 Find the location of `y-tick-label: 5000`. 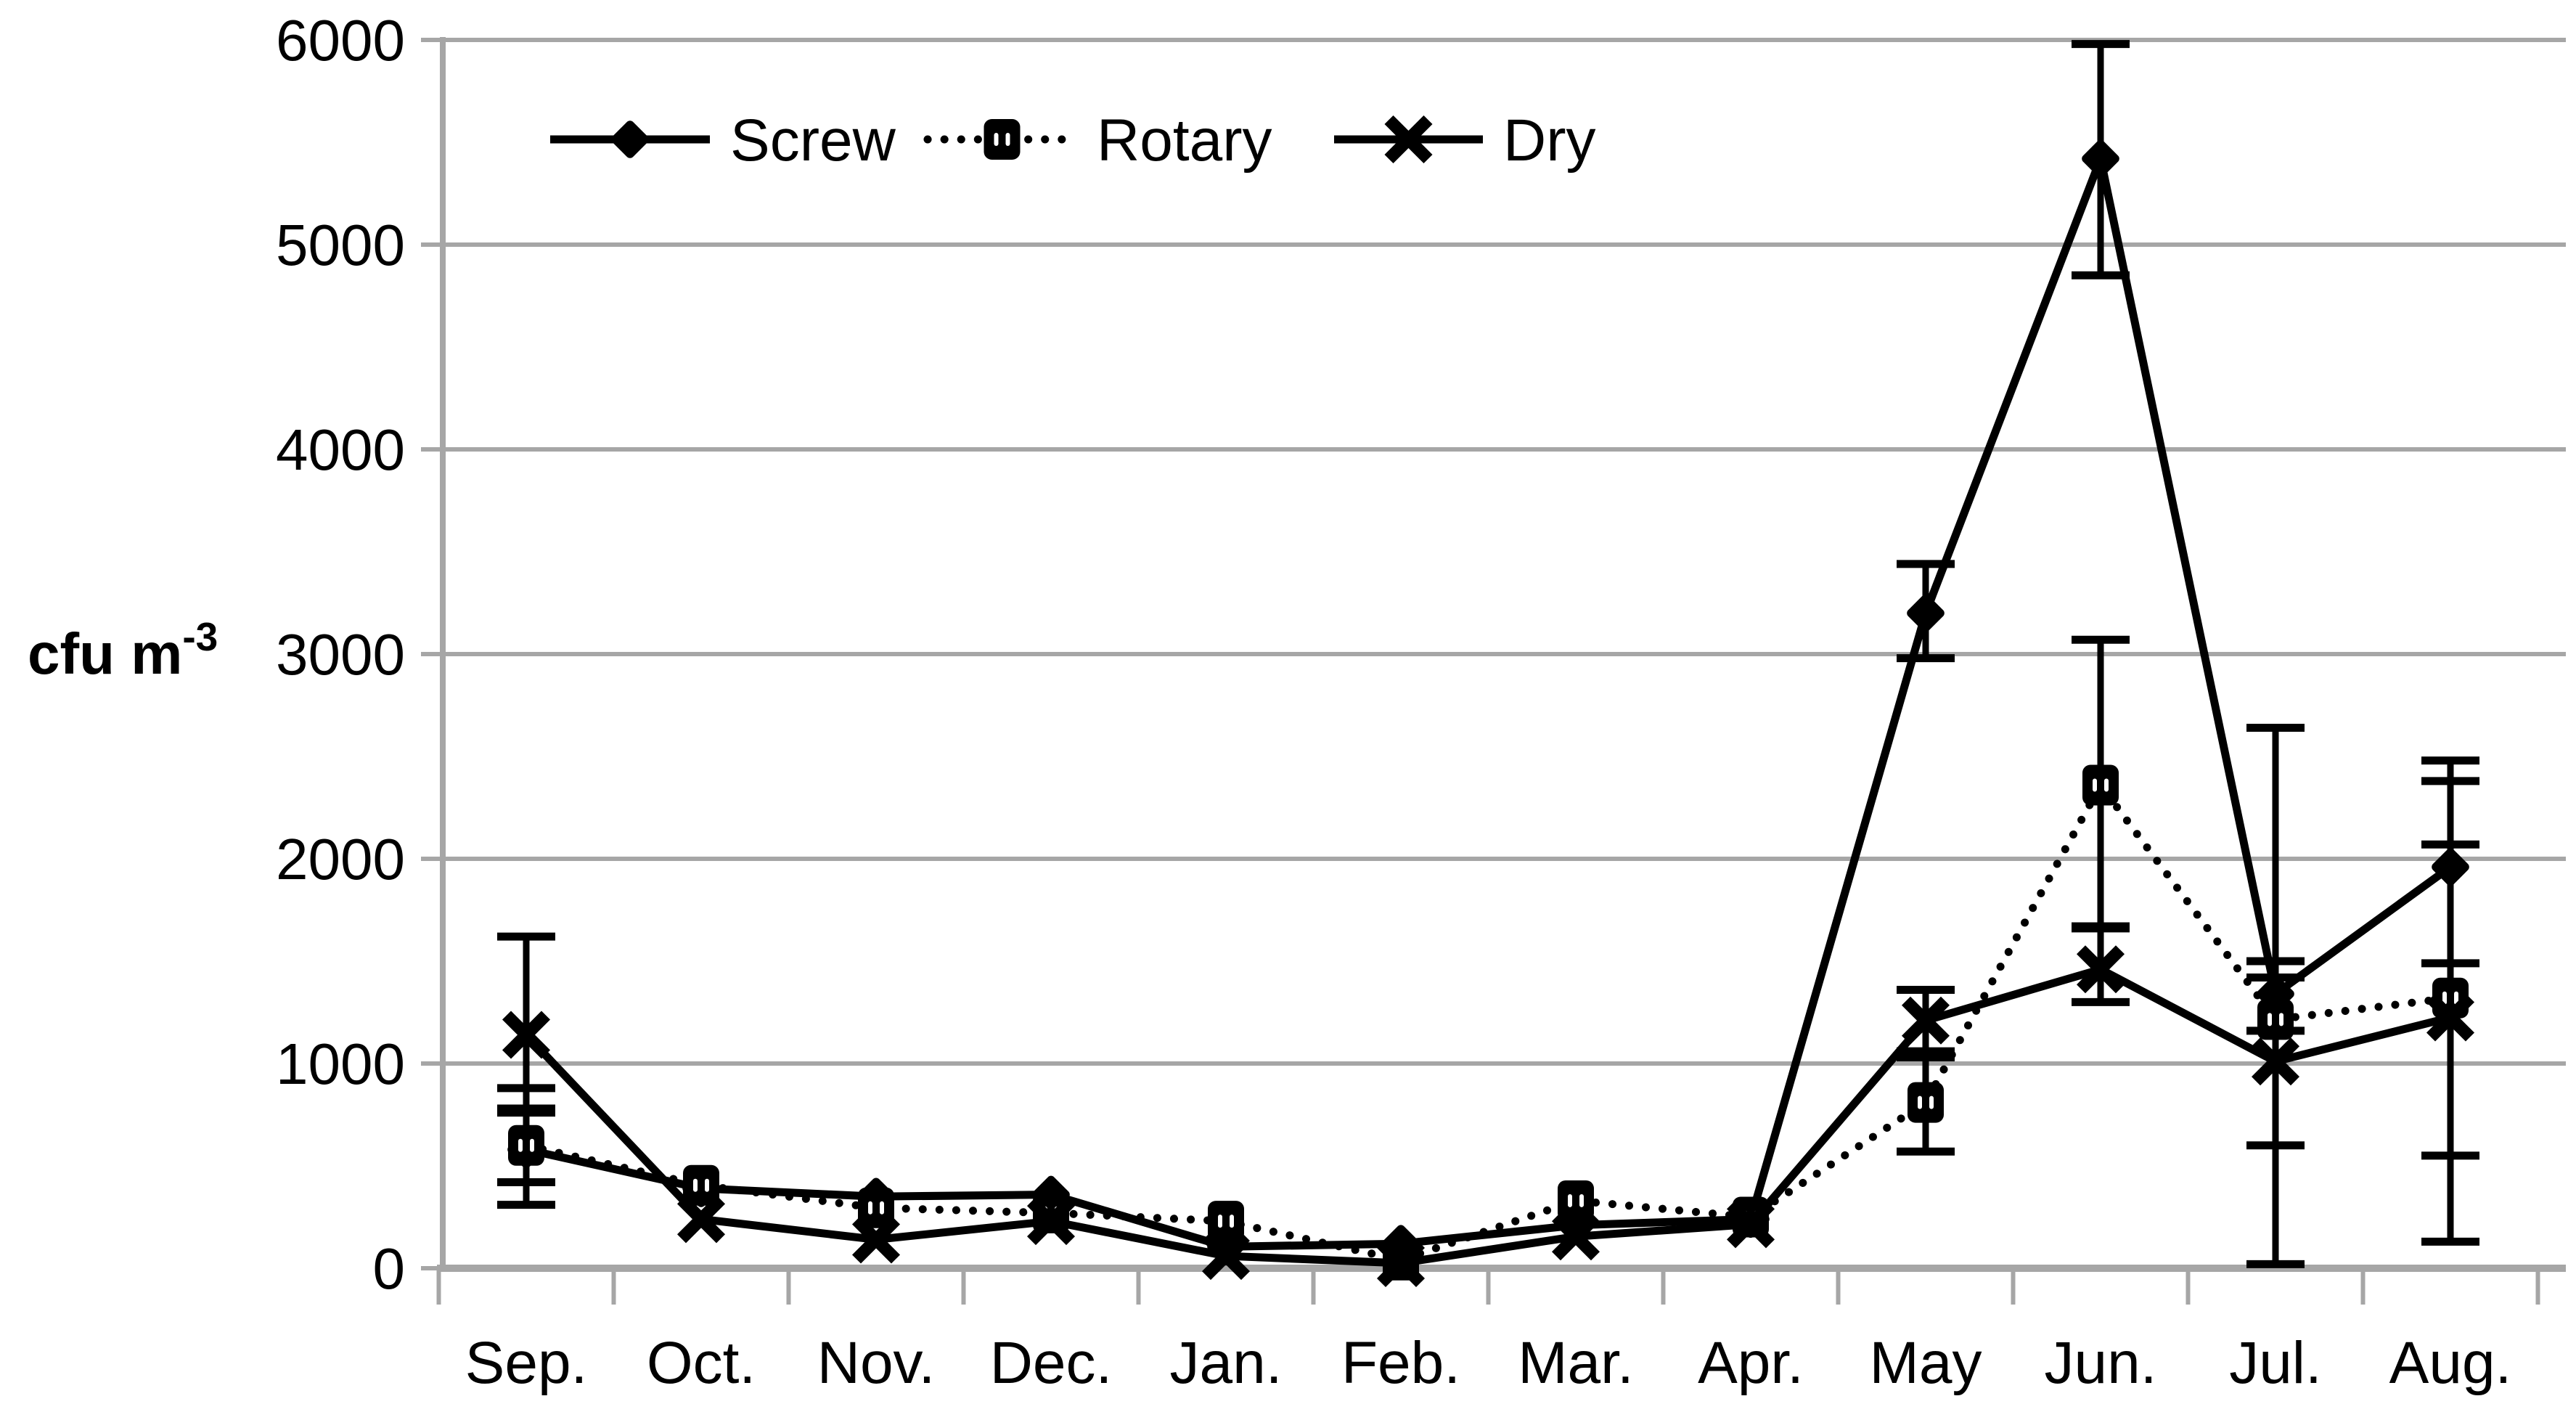

y-tick-label: 5000 is located at coordinates (340, 245).